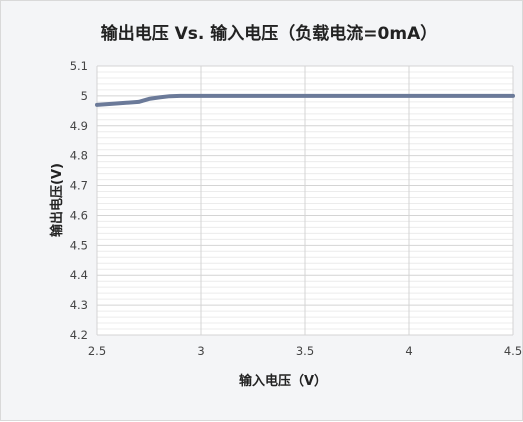  What do you see at coordinates (79, 200) in the screenshot?
I see `y-axis-ticks: 4.2 4.3 4.4 4.5 4.6 4.7 4.8 4.9 5 5.1` at bounding box center [79, 200].